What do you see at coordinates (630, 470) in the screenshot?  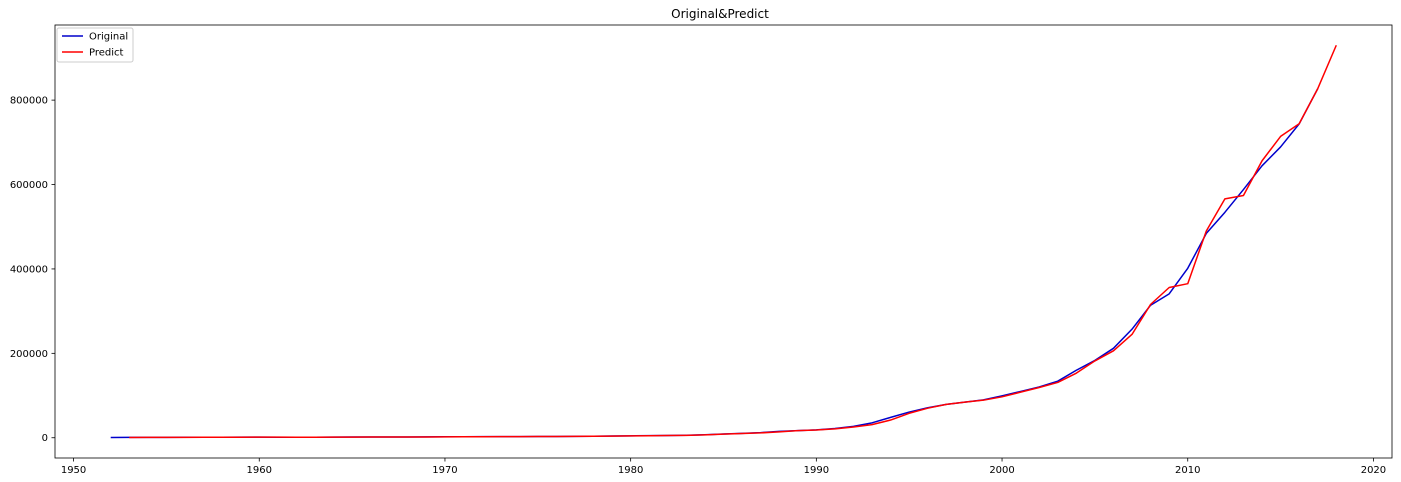 I see `x-tick-label: 1980` at bounding box center [630, 470].